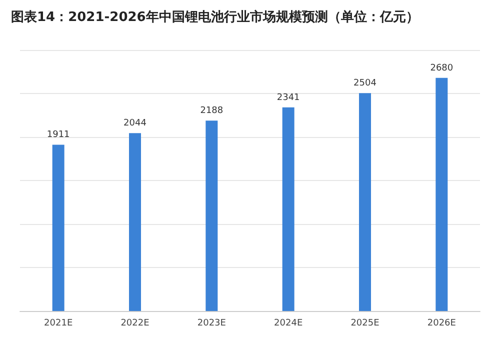 This screenshot has height=341, width=500. Describe the element at coordinates (442, 68) in the screenshot. I see `data-label: 2680` at that location.